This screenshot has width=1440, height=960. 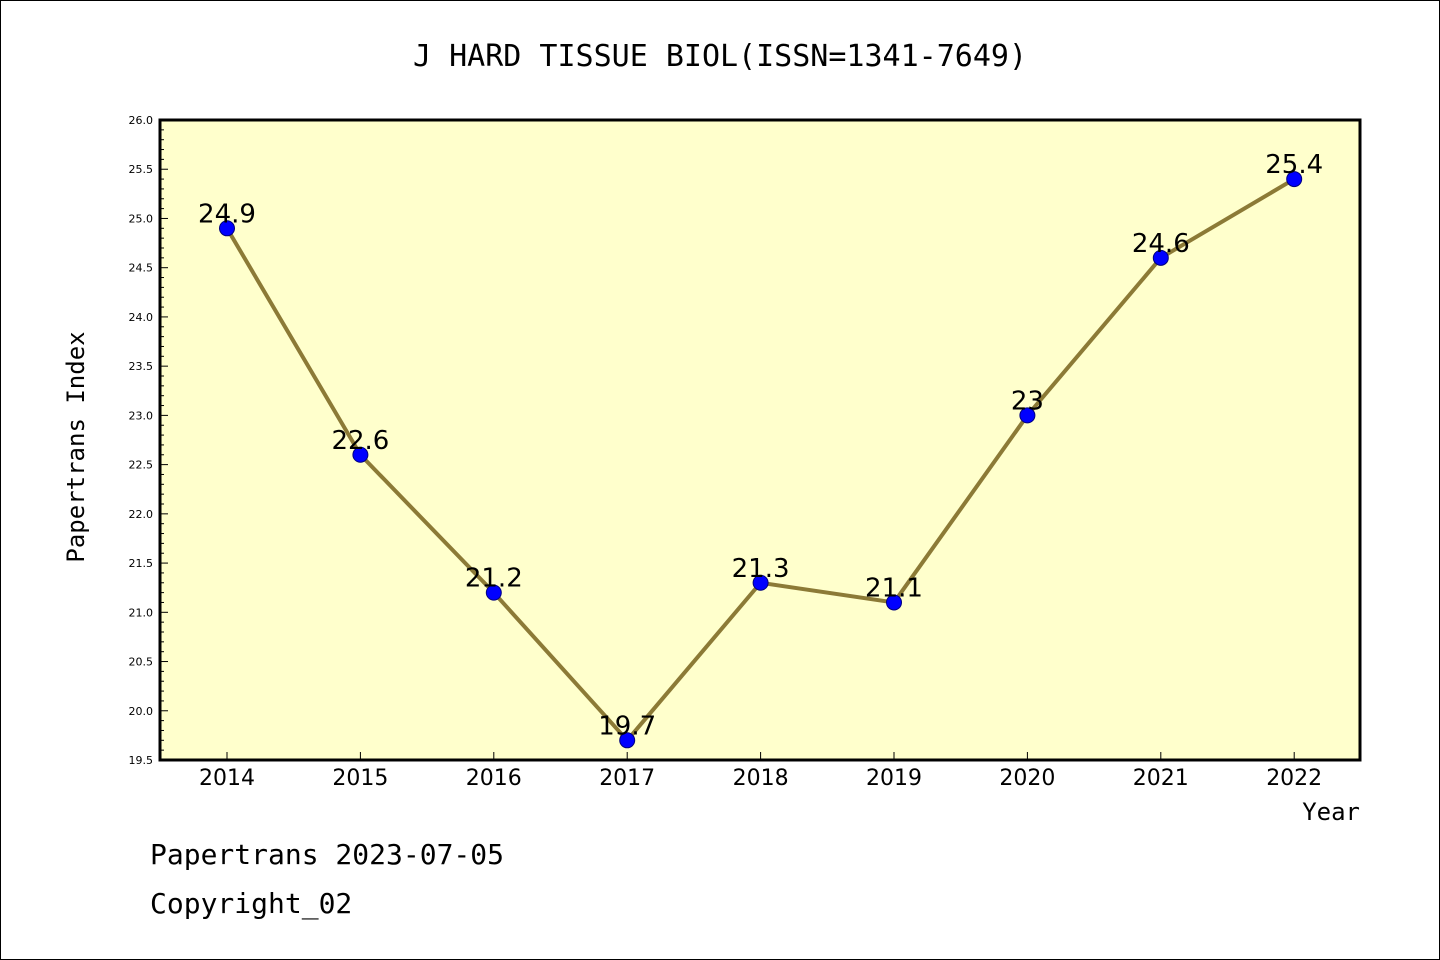 What do you see at coordinates (360, 441) in the screenshot?
I see `data-label: 22.6` at bounding box center [360, 441].